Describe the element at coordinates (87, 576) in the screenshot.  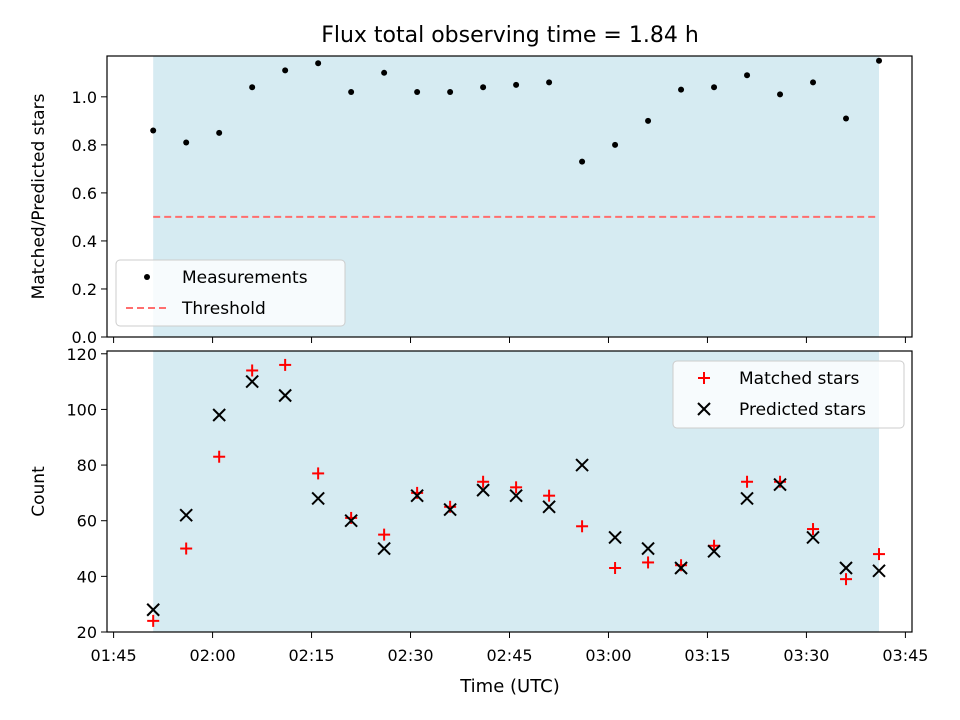
I see `y-tick-label: 40` at that location.